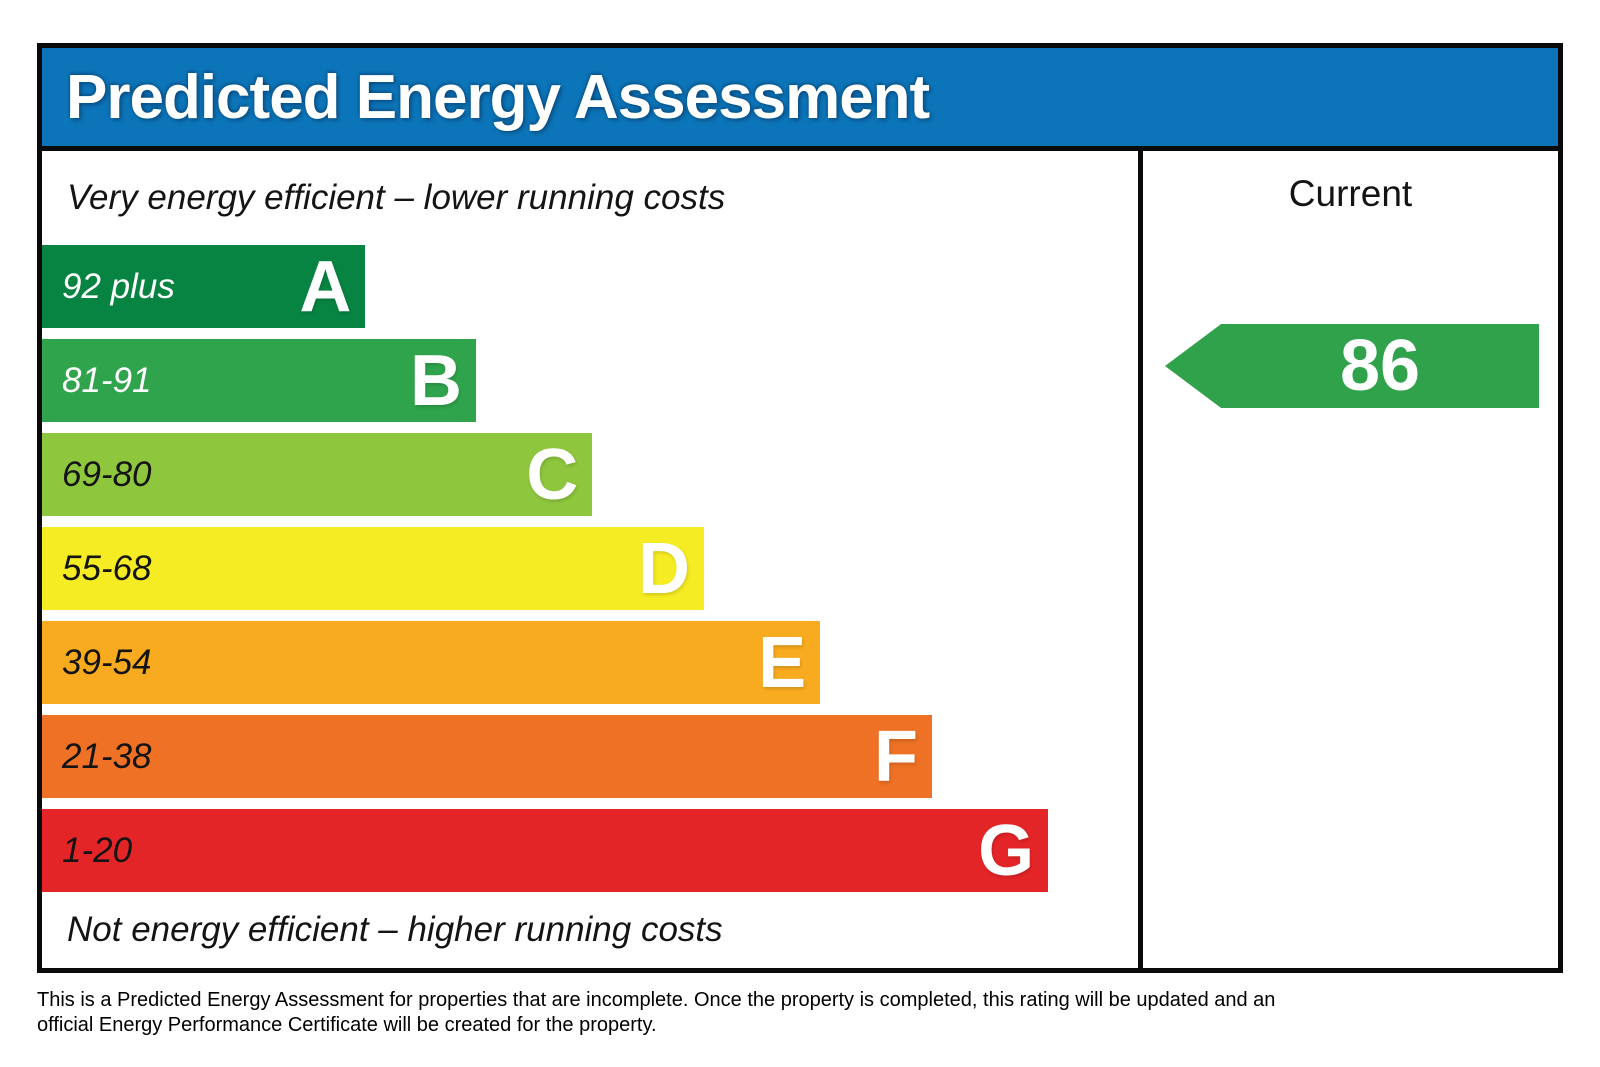 Image resolution: width=1600 pixels, height=1067 pixels. What do you see at coordinates (97, 850) in the screenshot?
I see `band-range-label: 1-20` at bounding box center [97, 850].